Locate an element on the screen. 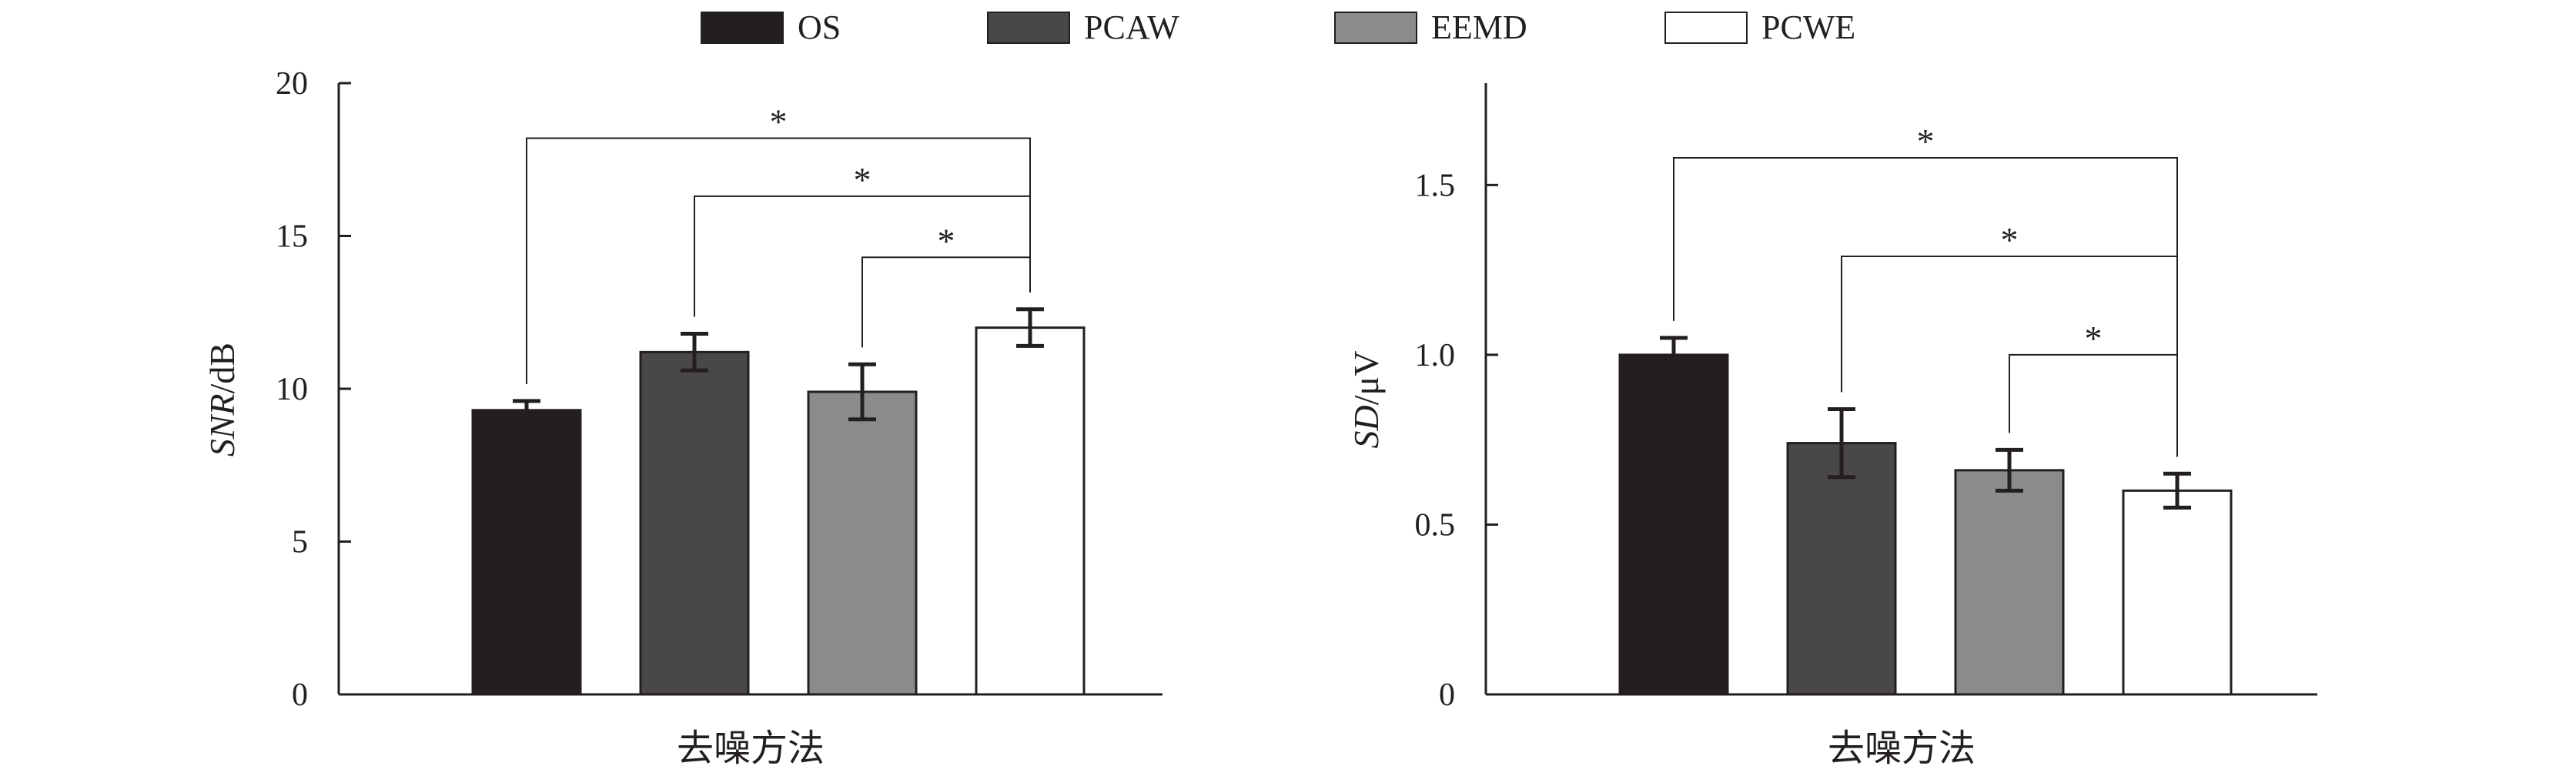  legend-label: OS is located at coordinates (820, 27).